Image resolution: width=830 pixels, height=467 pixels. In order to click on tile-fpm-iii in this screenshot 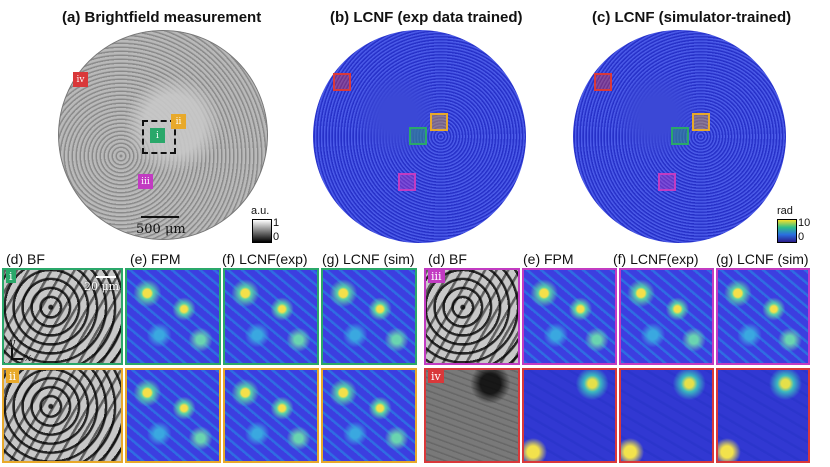, I will do `click(569, 316)`.